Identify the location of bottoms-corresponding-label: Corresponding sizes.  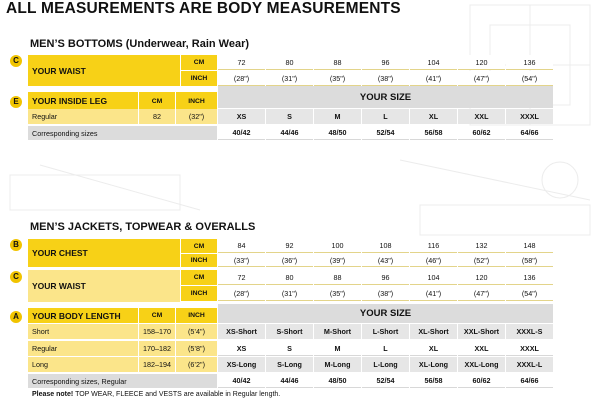
(122, 133).